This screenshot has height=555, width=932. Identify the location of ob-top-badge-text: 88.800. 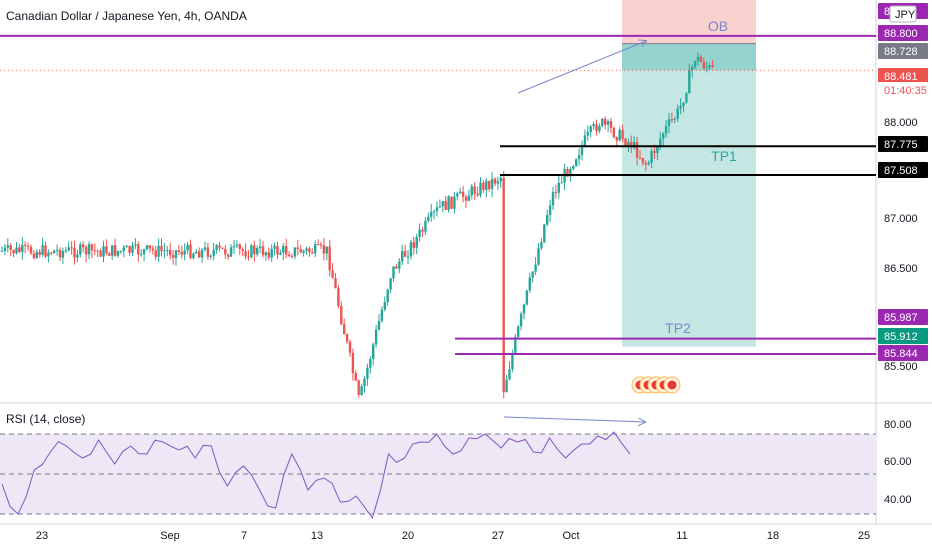
(901, 34).